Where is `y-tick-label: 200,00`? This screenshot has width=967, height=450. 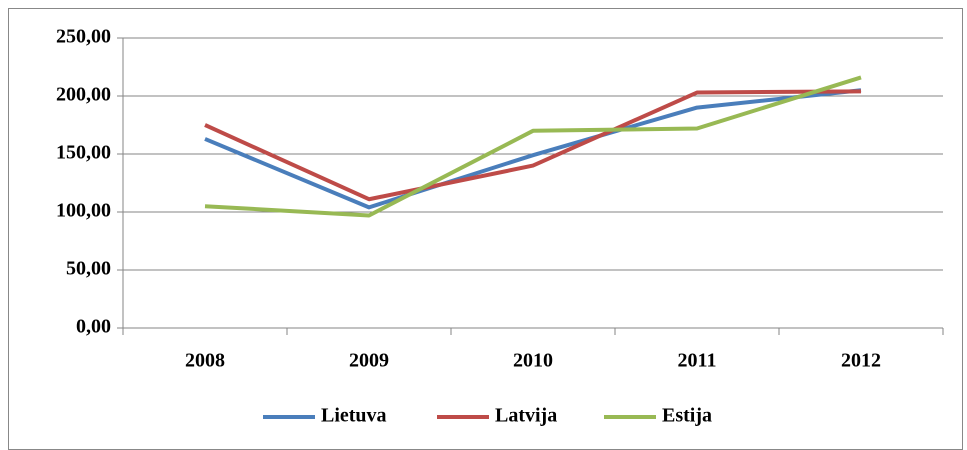 y-tick-label: 200,00 is located at coordinates (83, 95).